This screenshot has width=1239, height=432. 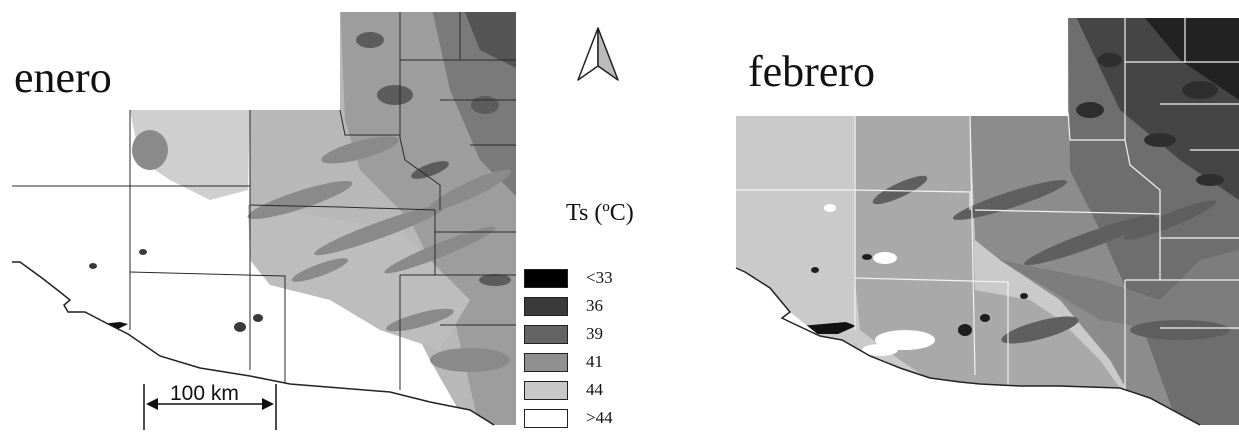 I want to click on map-title-january: enero, so click(x=63, y=77).